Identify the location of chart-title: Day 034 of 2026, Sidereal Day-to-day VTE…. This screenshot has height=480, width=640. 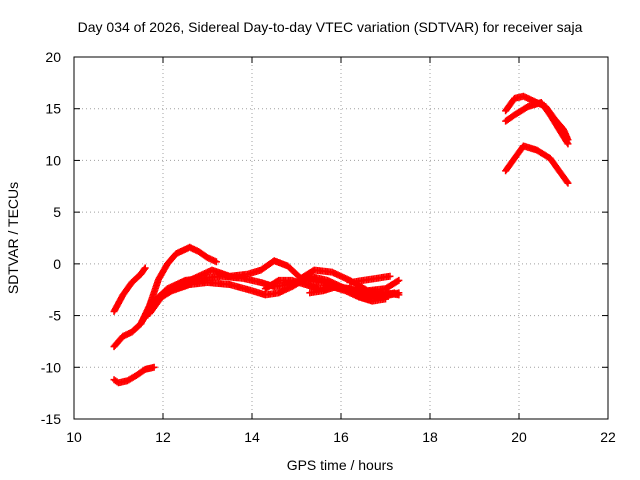
(330, 27).